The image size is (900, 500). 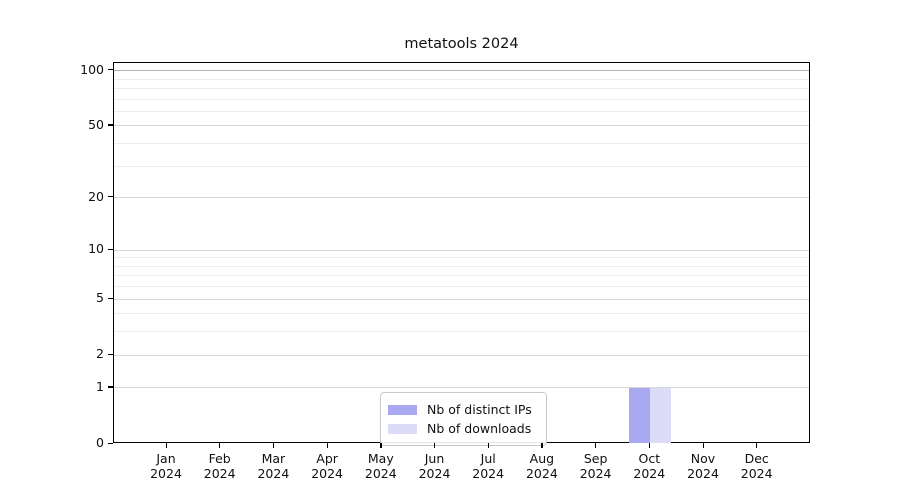 What do you see at coordinates (100, 298) in the screenshot?
I see `y-tick-label: 5` at bounding box center [100, 298].